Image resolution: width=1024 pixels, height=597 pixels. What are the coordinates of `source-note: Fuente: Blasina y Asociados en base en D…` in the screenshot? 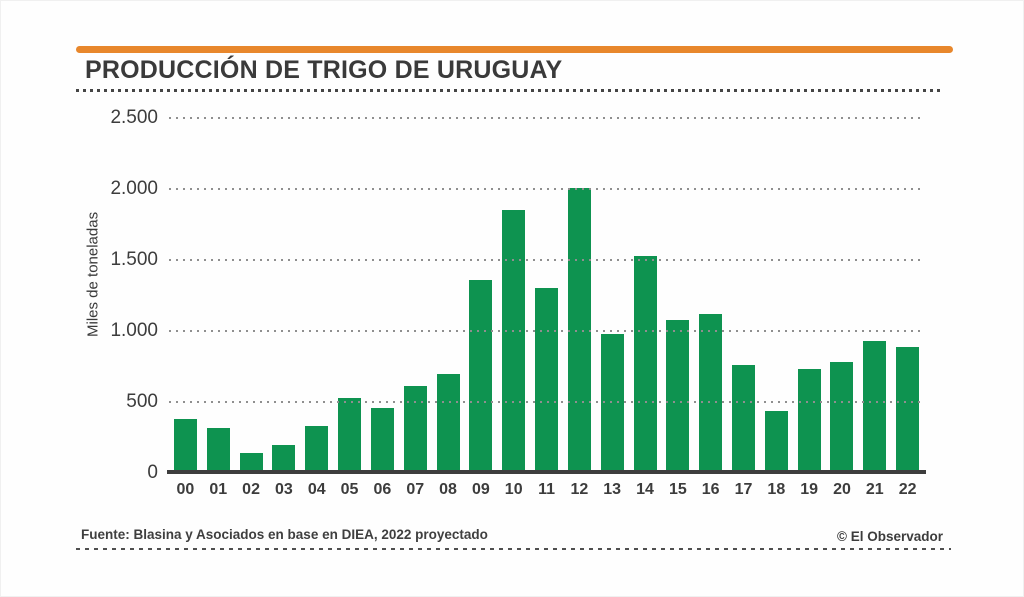 It's located at (284, 534).